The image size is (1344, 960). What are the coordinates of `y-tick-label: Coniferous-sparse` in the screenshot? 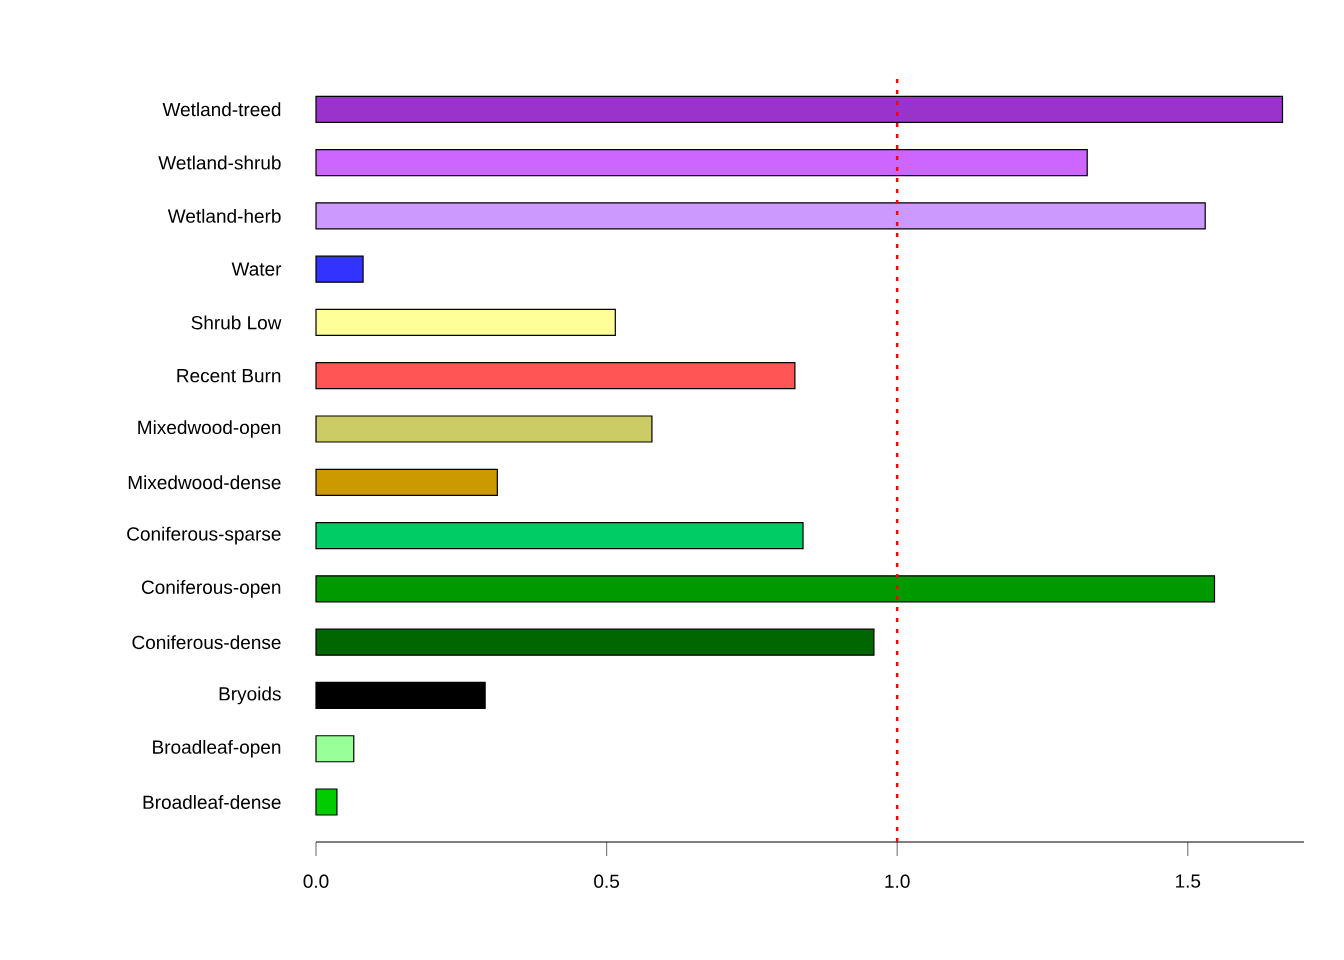 It's located at (204, 535).